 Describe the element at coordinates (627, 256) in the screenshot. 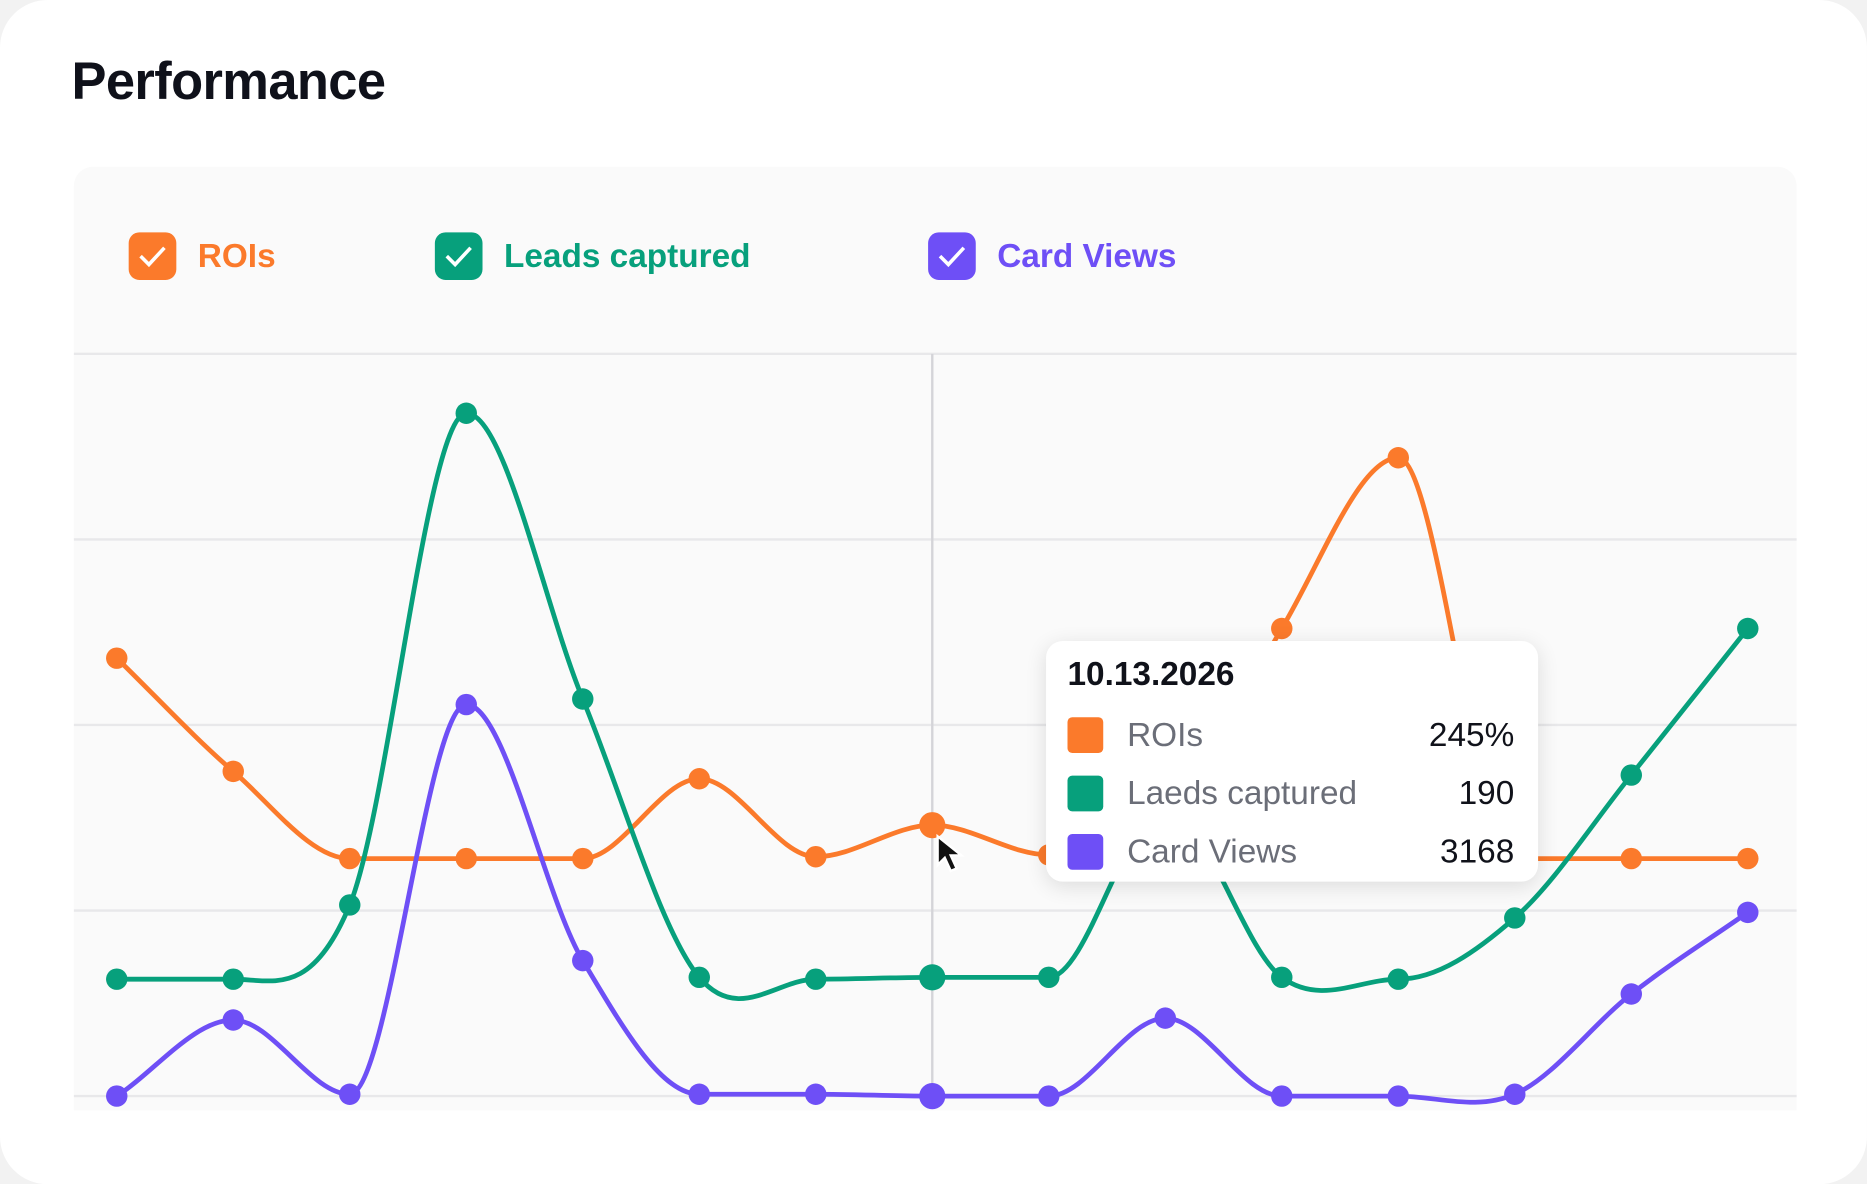

I see `legend-label: Leads captured` at that location.